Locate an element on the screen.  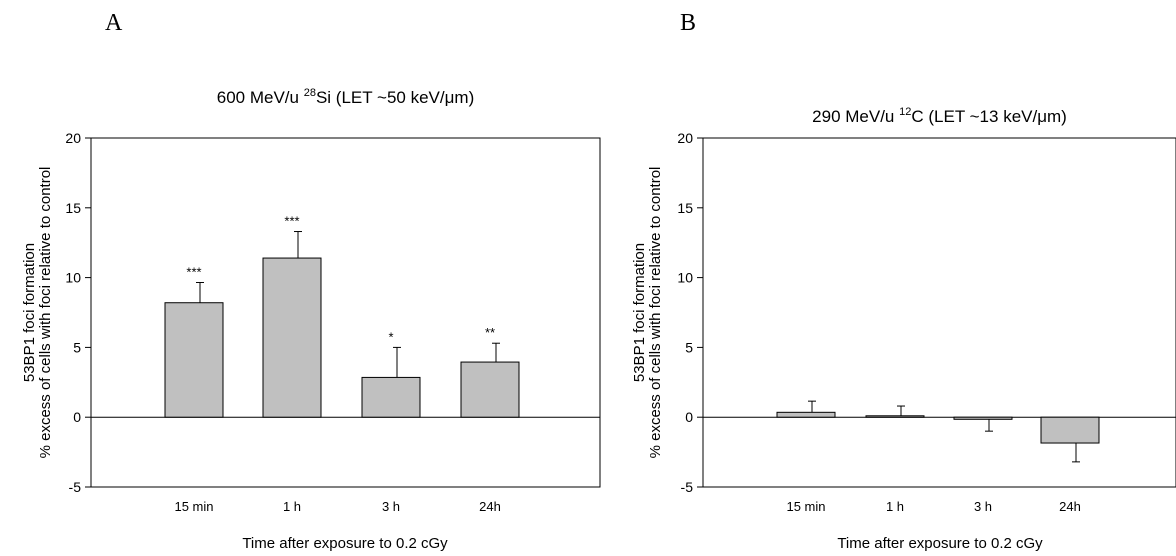
panel-label-b: B is located at coordinates (688, 23).